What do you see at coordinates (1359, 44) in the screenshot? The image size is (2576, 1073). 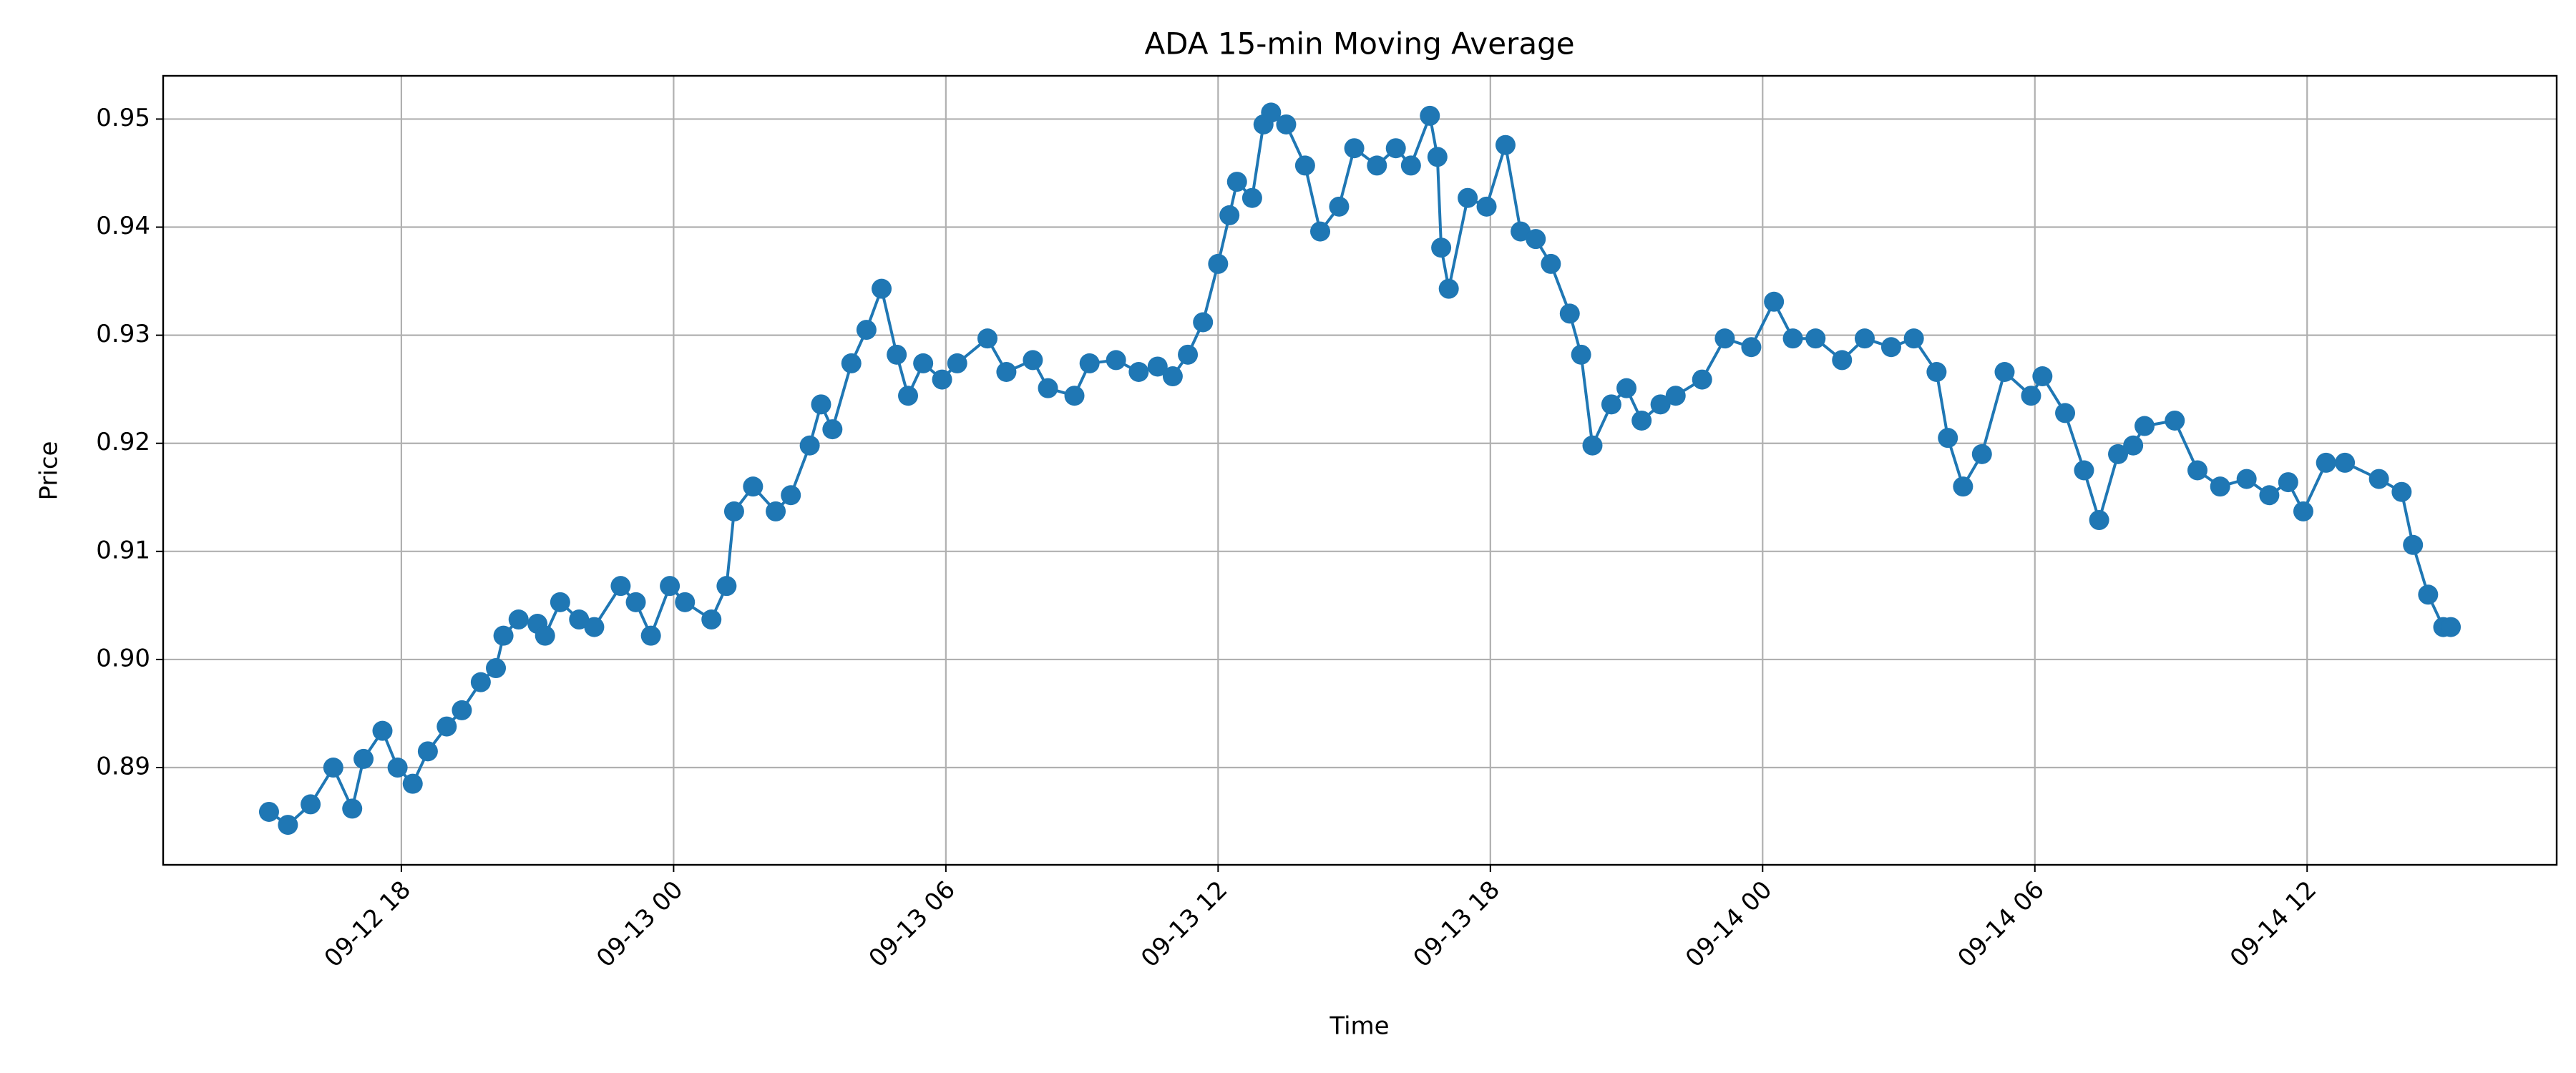 I see `chart-title: ADA 15-min Moving Average` at bounding box center [1359, 44].